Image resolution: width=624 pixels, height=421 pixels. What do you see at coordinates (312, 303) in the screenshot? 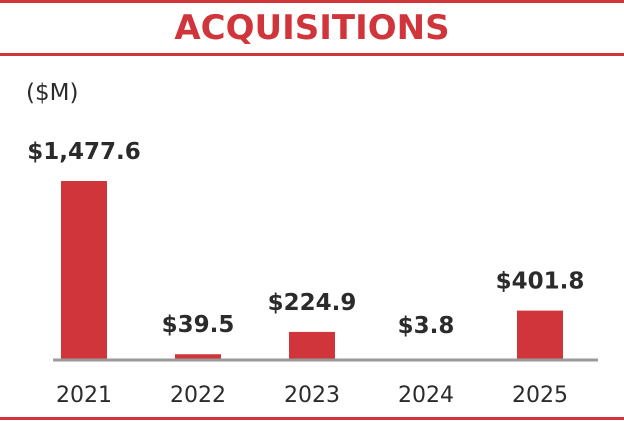
I see `value-label-2023: $224.9` at bounding box center [312, 303].